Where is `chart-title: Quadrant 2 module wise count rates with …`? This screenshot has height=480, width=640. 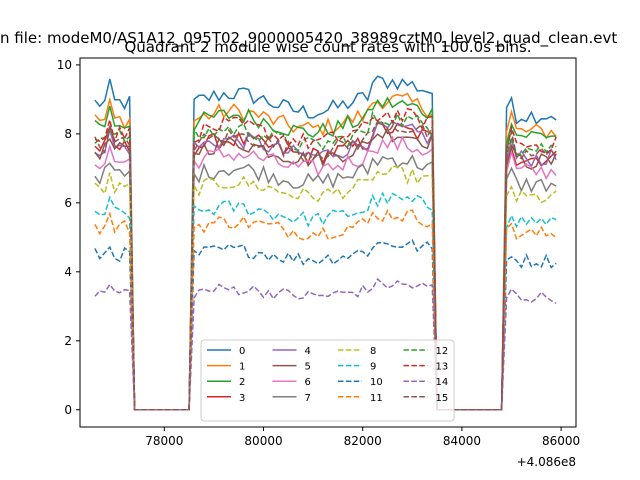 chart-title: Quadrant 2 module wise count rates with … is located at coordinates (327, 47).